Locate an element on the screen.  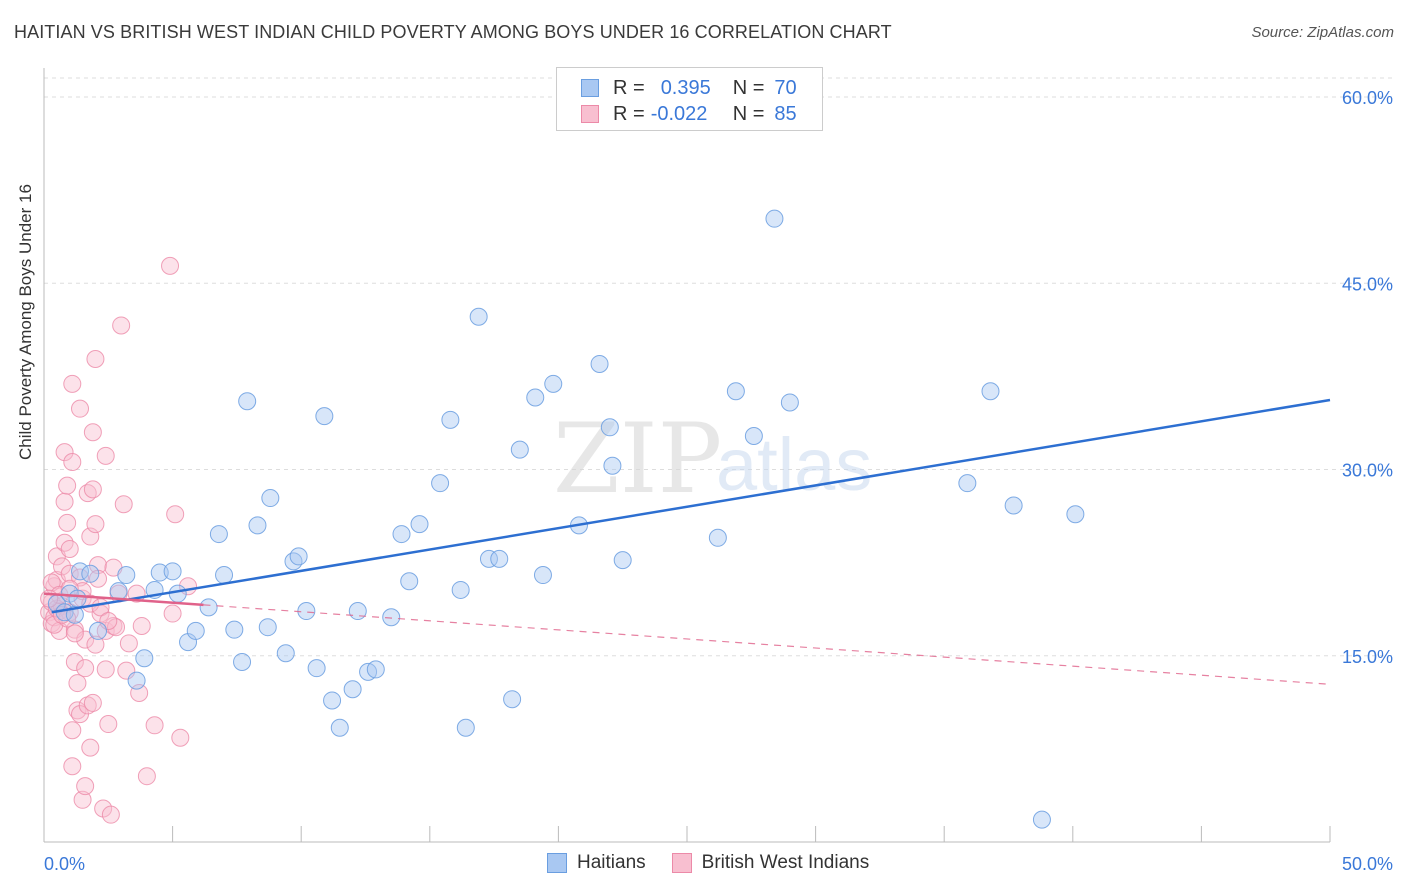
legend-item-bwi: British West Indians is located at coordinates (770, 863).